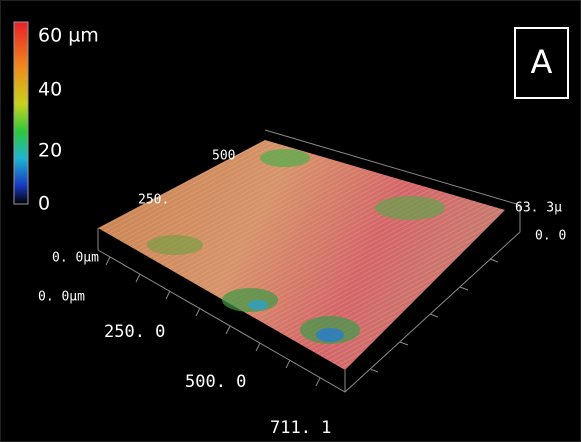 The height and width of the screenshot is (442, 581). I want to click on axis-label: 711. 1, so click(300, 428).